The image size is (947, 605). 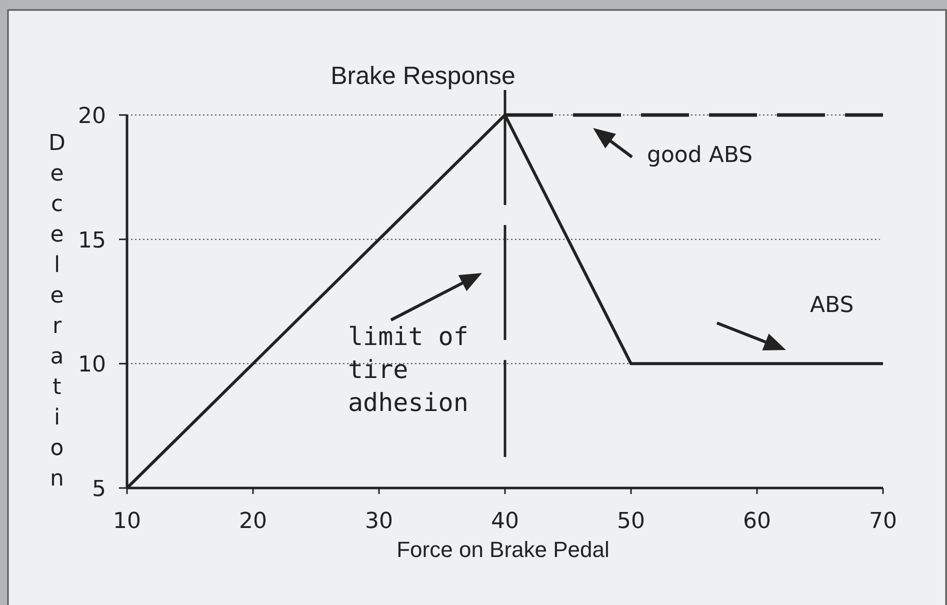 What do you see at coordinates (127, 521) in the screenshot?
I see `x-tick-label: 10` at bounding box center [127, 521].